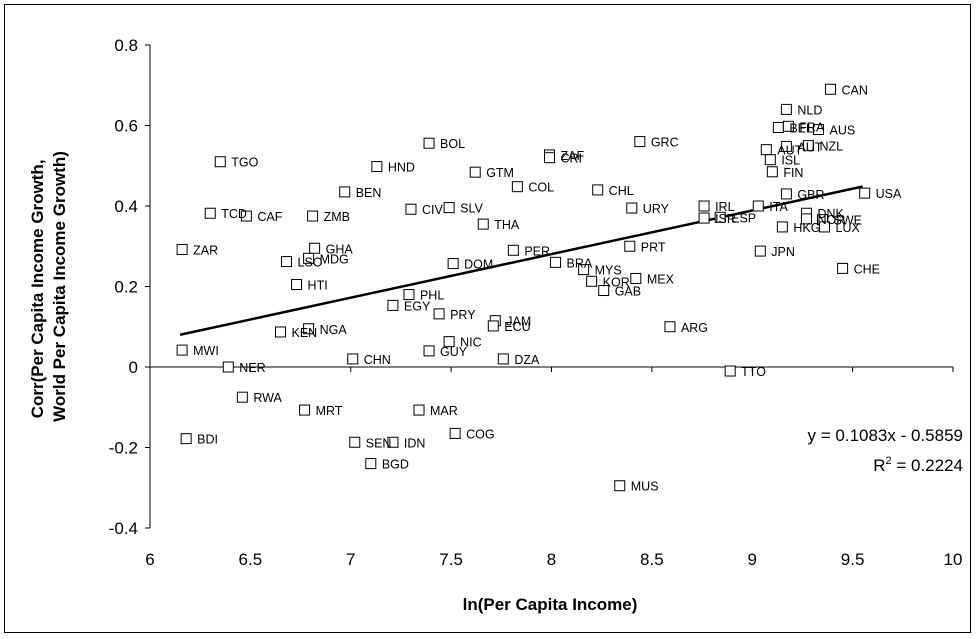 The width and height of the screenshot is (977, 639). Describe the element at coordinates (377, 360) in the screenshot. I see `point-label: CHN` at that location.